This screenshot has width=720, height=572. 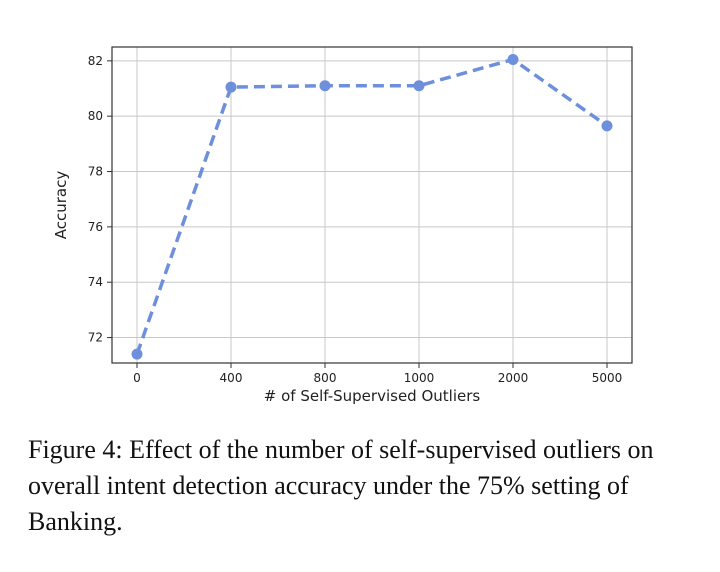 What do you see at coordinates (513, 378) in the screenshot?
I see `x-tick-label: 2000` at bounding box center [513, 378].